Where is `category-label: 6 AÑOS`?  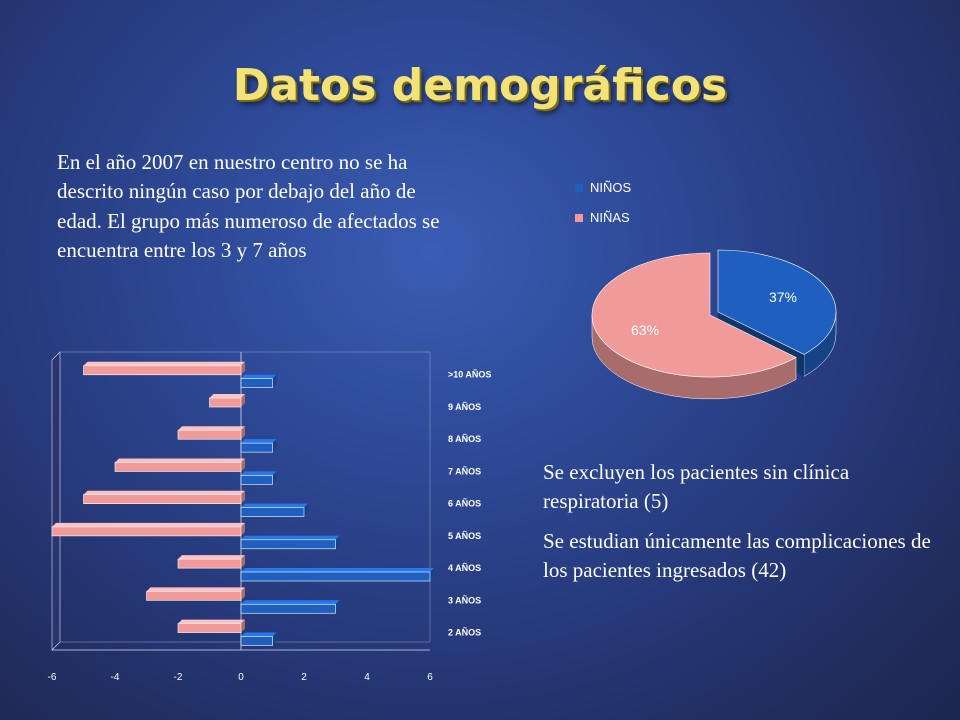
category-label: 6 AÑOS is located at coordinates (464, 504).